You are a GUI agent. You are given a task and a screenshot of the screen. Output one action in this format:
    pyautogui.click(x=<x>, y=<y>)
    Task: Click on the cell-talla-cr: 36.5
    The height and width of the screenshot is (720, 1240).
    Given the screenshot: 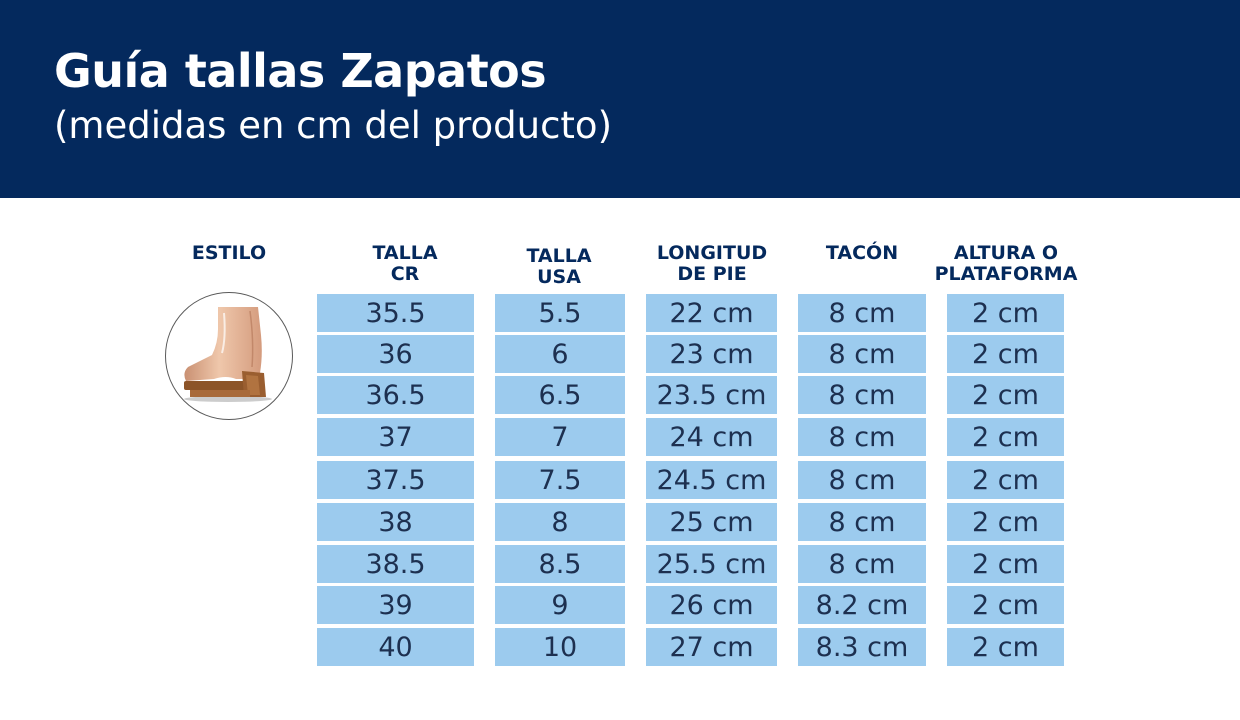 What is the action you would take?
    pyautogui.click(x=395, y=395)
    